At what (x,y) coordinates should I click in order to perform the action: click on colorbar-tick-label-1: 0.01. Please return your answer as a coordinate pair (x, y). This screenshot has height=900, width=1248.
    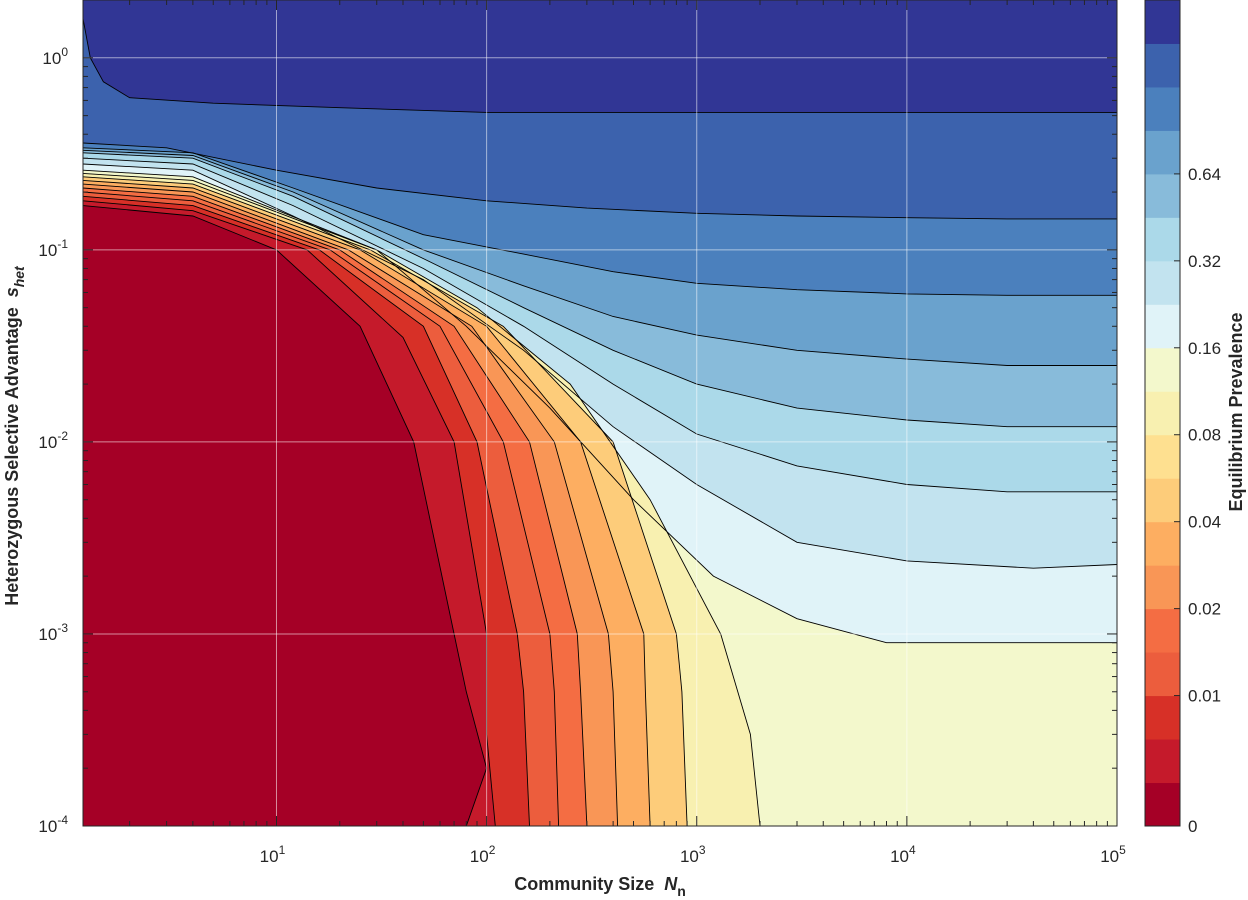
    Looking at the image, I should click on (1204, 696).